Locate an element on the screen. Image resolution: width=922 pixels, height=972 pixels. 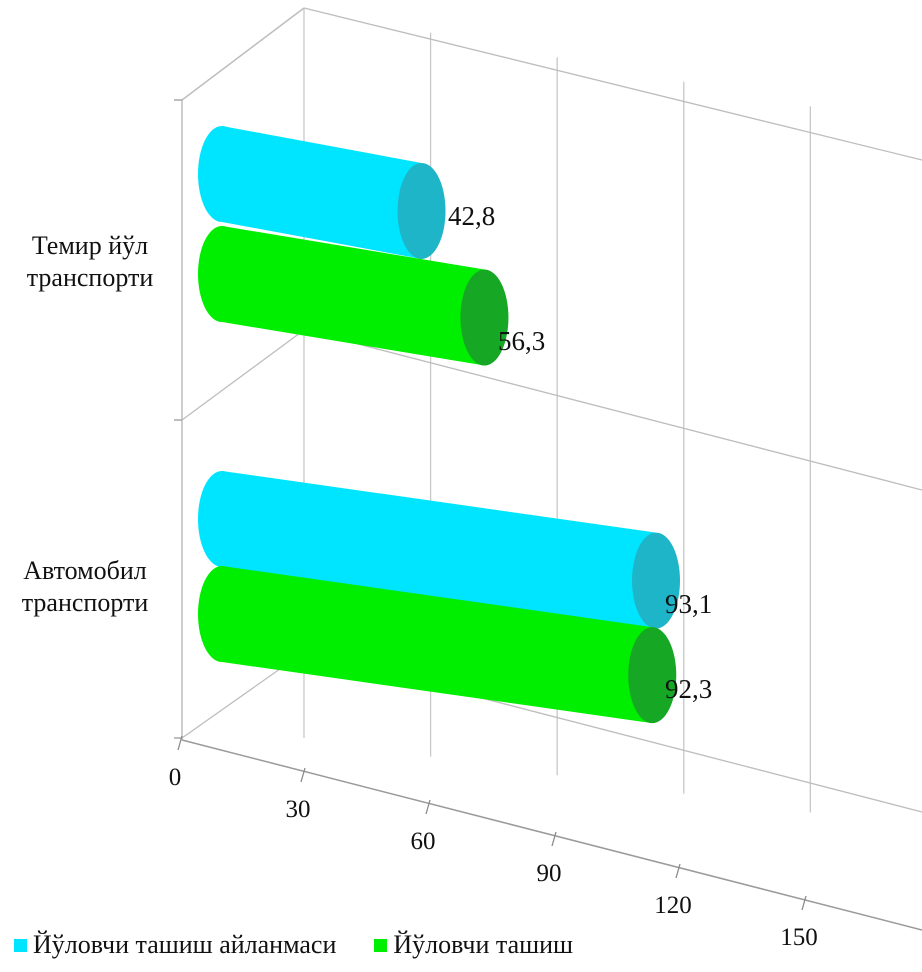
data-label: 92,3 is located at coordinates (688, 689).